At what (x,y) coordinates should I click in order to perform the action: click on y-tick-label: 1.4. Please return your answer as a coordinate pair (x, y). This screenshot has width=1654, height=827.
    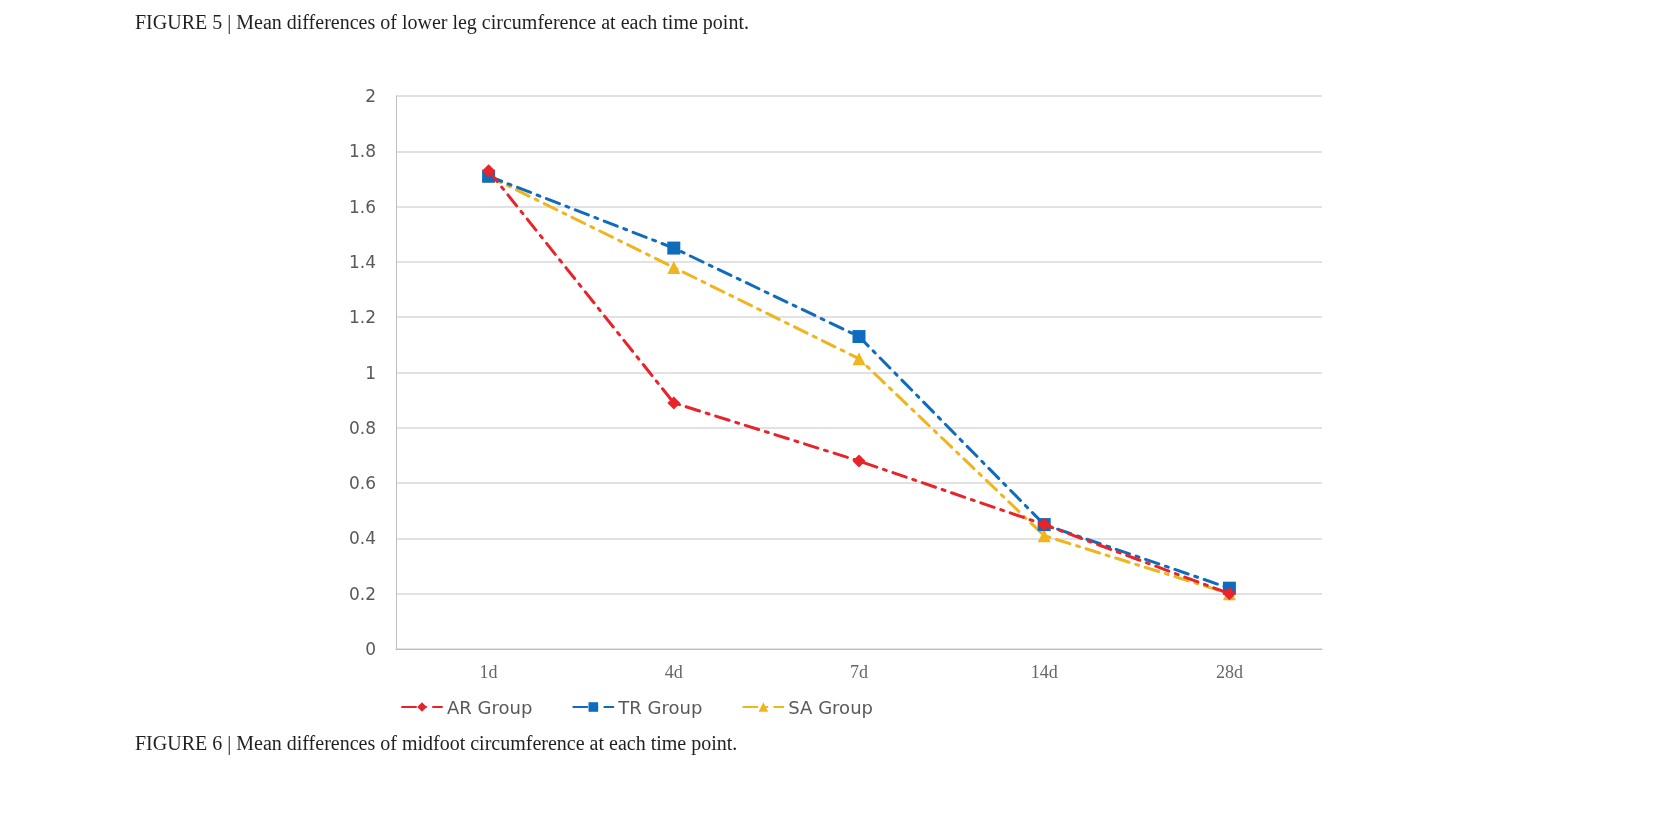
    Looking at the image, I should click on (362, 261).